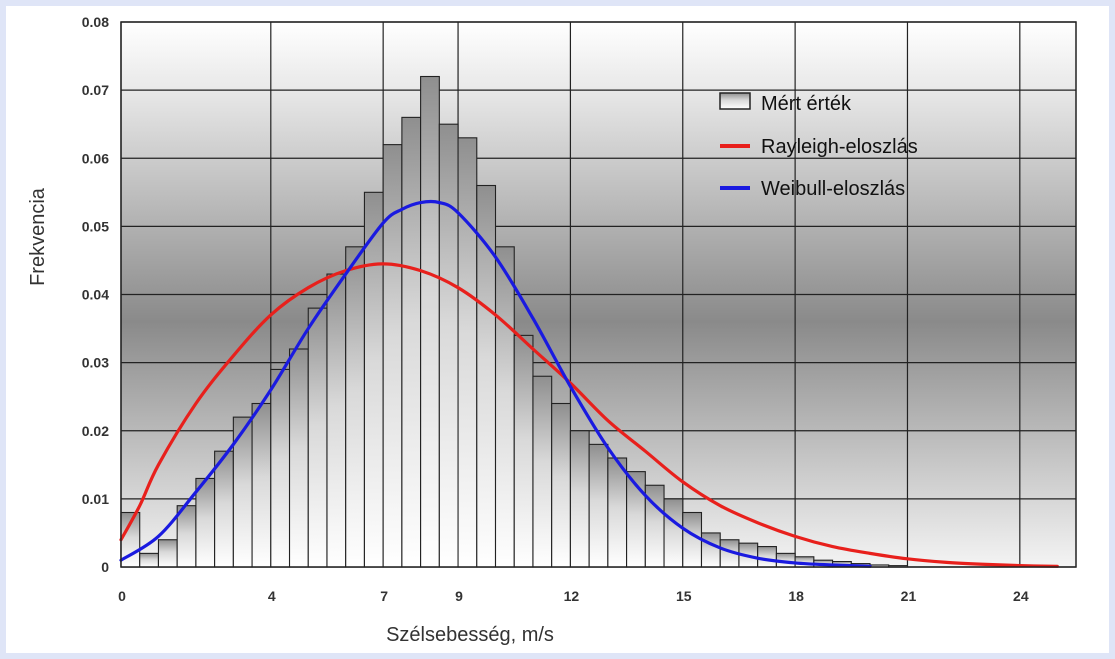 The image size is (1115, 659). Describe the element at coordinates (272, 596) in the screenshot. I see `x-tick-label-1: 4` at that location.